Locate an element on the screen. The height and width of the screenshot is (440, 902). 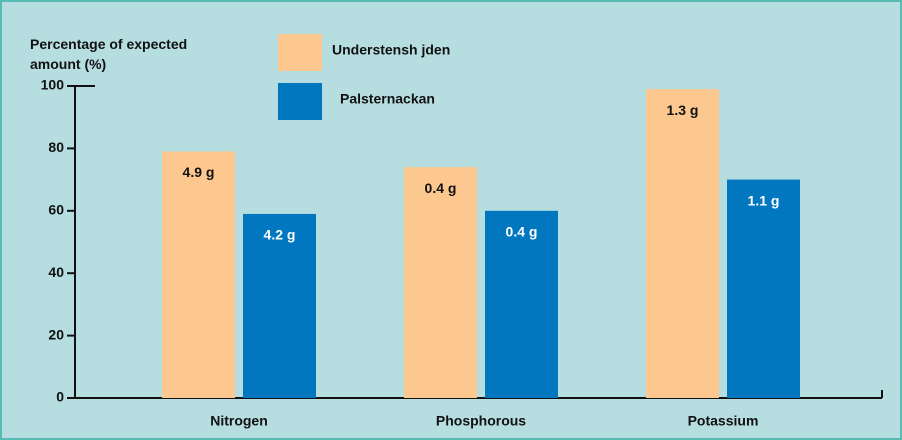
y-tick-label: 80 is located at coordinates (56, 147).